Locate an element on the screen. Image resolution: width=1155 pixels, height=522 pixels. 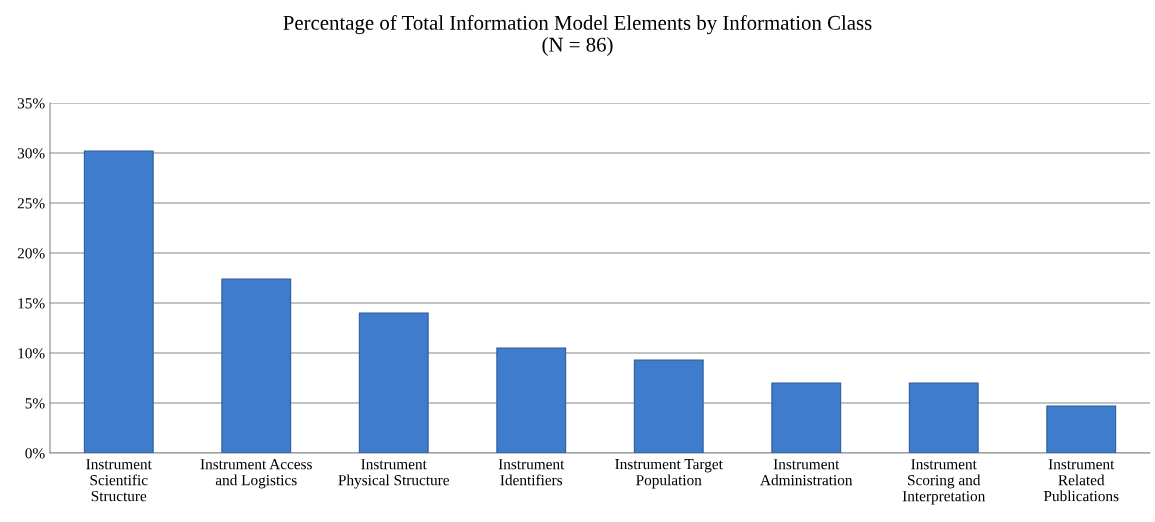
chart-title: Percentage of Total Information Model Elements by Information Class (N = 86) is located at coordinates (577, 35).